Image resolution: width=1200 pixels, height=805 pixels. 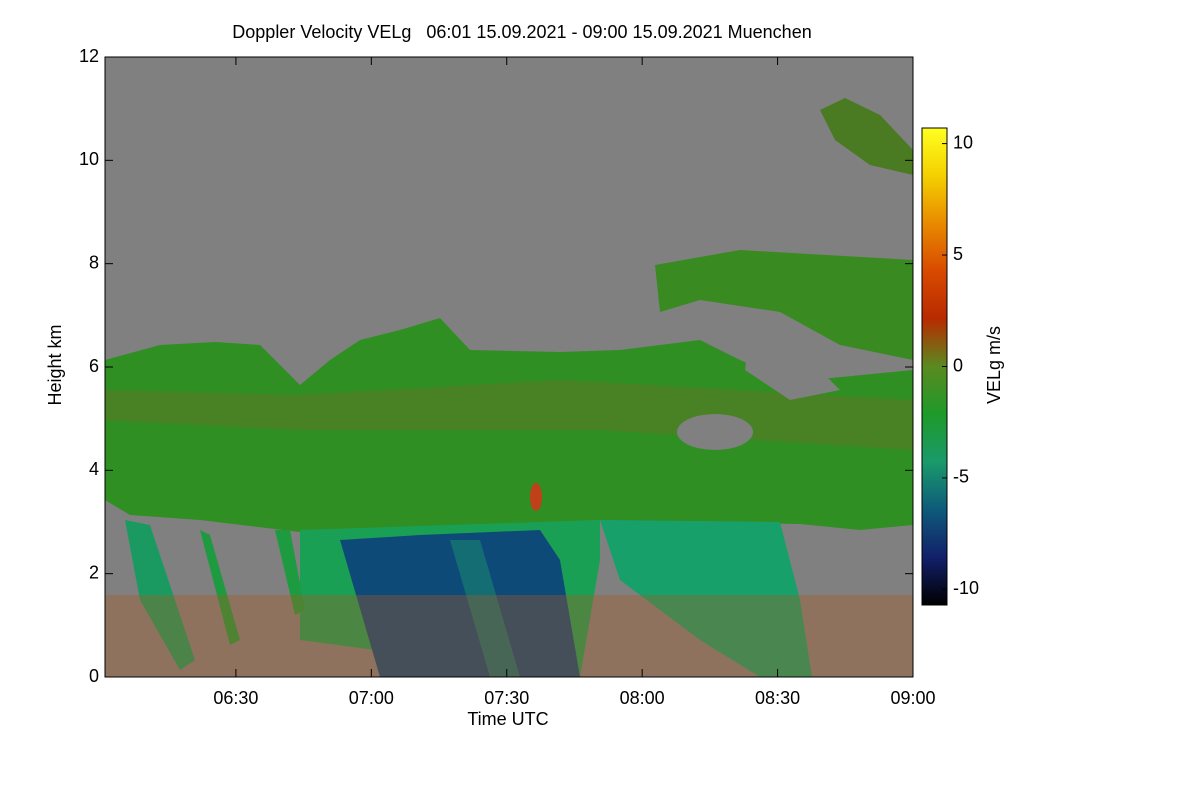 What do you see at coordinates (235, 698) in the screenshot?
I see `x-tick-label: 06:30` at bounding box center [235, 698].